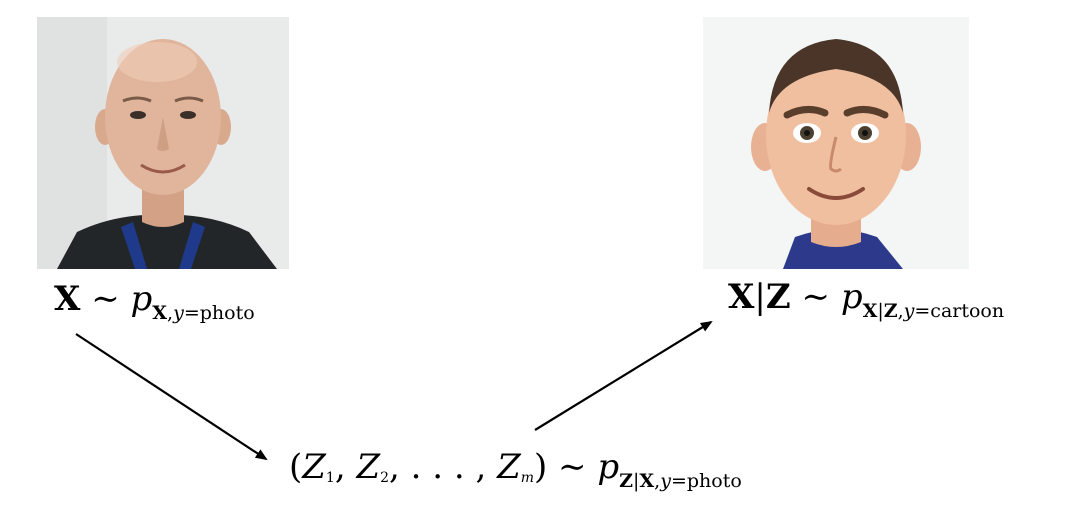 The height and width of the screenshot is (506, 1092). I want to click on arrow-latent-to-cartoon, so click(623, 375).